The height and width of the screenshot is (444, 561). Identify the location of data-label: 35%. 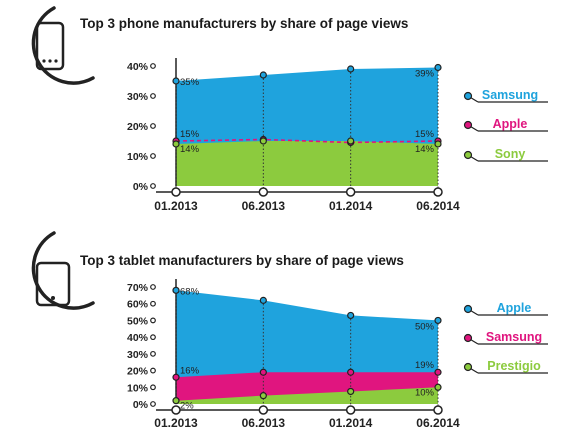
(190, 82).